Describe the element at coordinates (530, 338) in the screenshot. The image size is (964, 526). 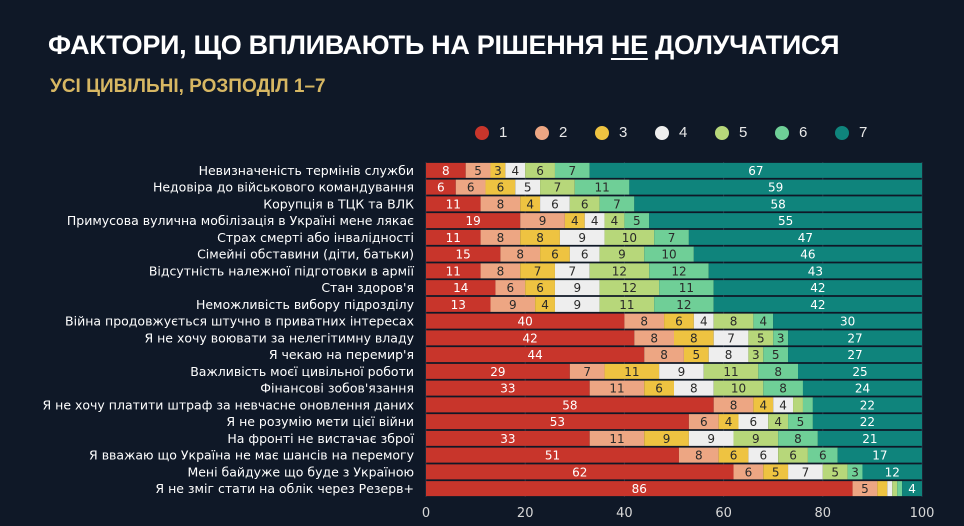
I see `data-label: 42` at that location.